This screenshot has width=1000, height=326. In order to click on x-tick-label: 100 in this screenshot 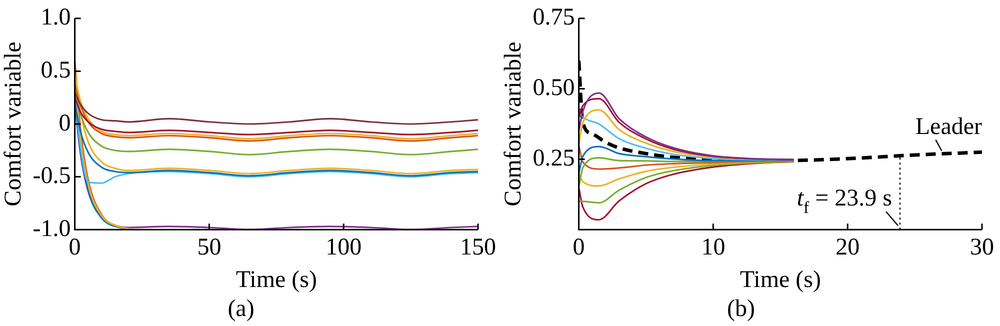, I will do `click(344, 247)`.